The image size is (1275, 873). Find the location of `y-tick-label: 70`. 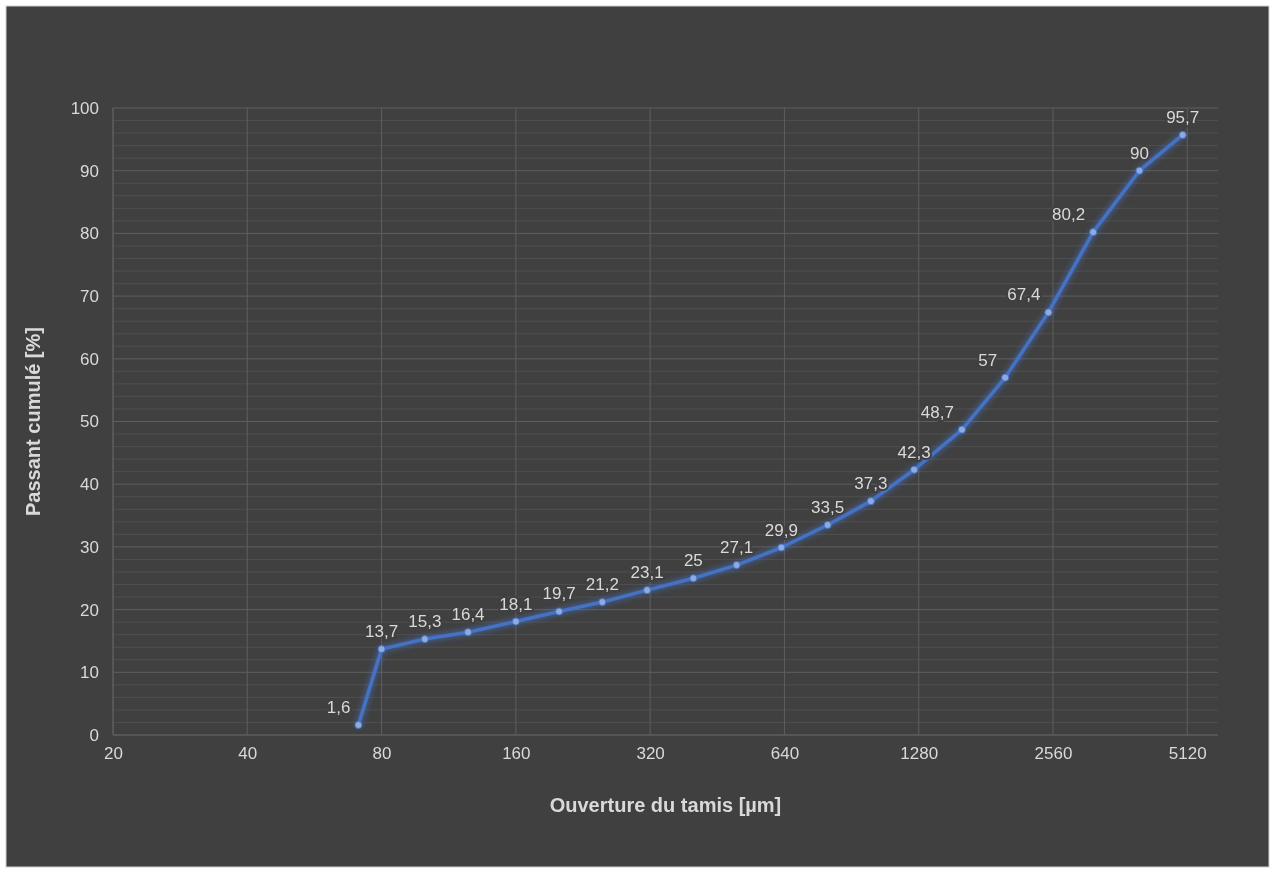

y-tick-label: 70 is located at coordinates (89, 297).